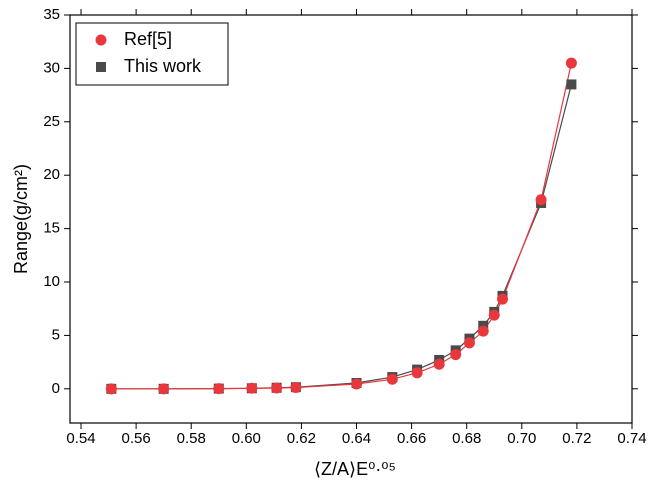  I want to click on y-tick-label: 35, so click(51, 14).